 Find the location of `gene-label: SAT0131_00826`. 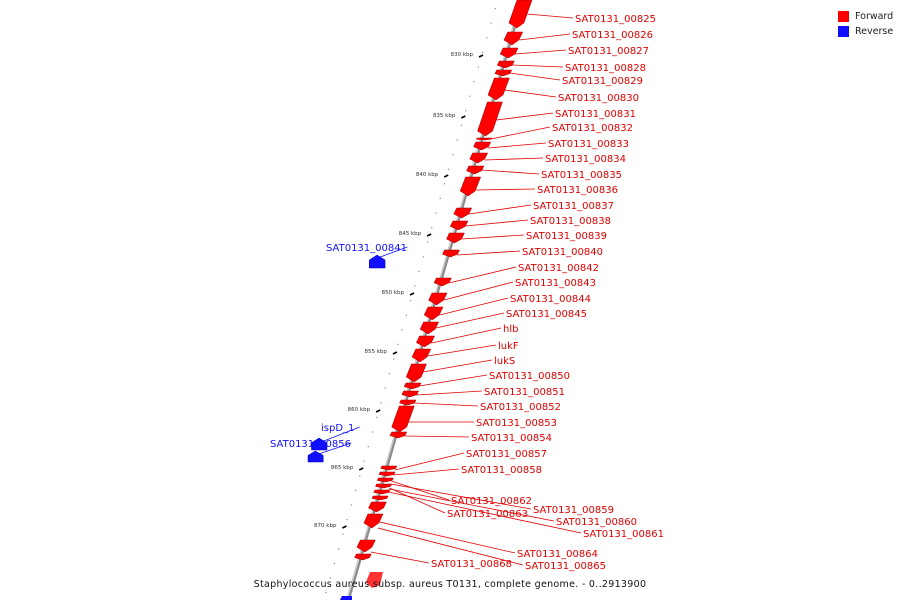

gene-label: SAT0131_00826 is located at coordinates (612, 35).